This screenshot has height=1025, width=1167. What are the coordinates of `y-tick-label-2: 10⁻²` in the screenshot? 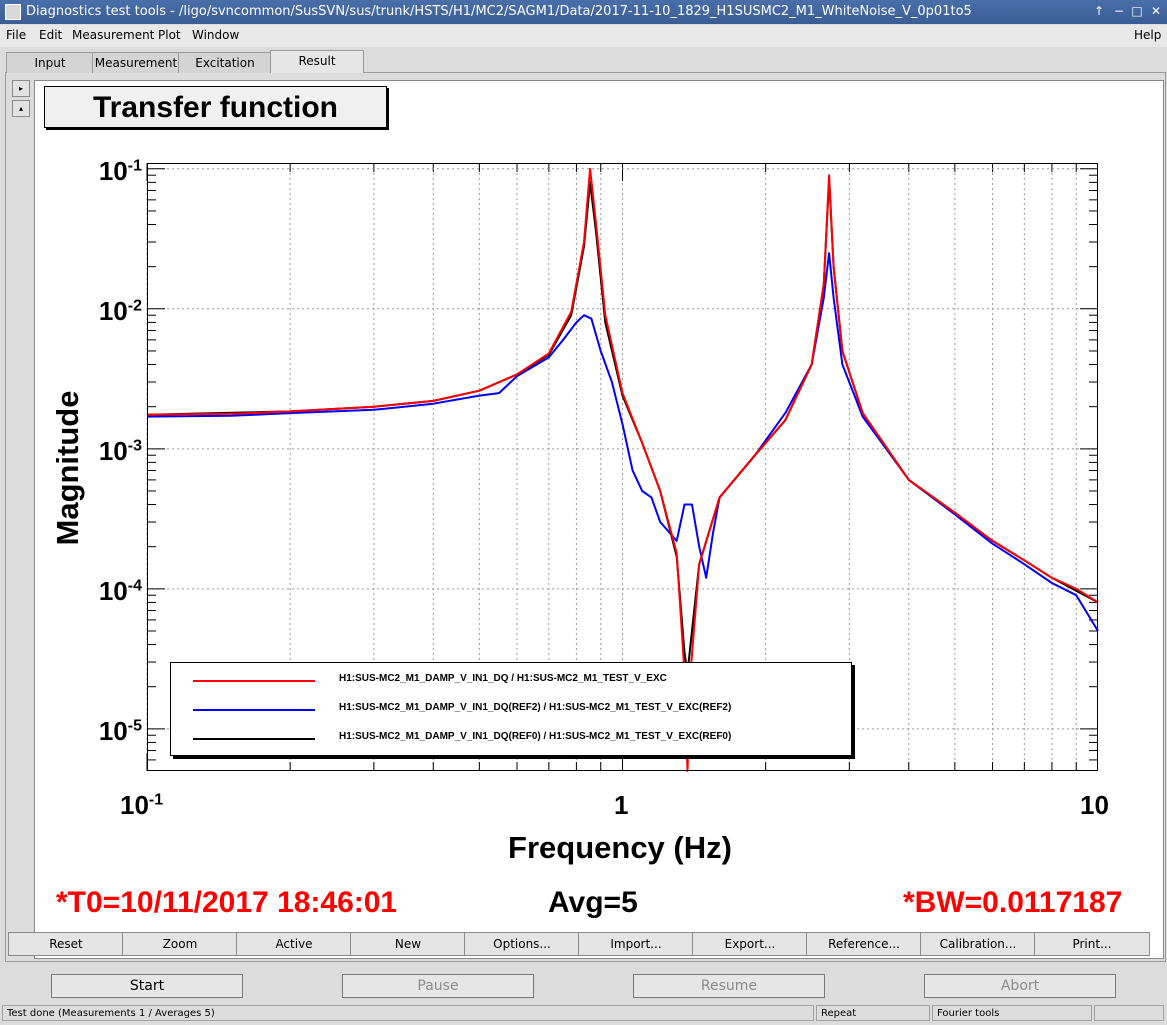 It's located at (120, 311).